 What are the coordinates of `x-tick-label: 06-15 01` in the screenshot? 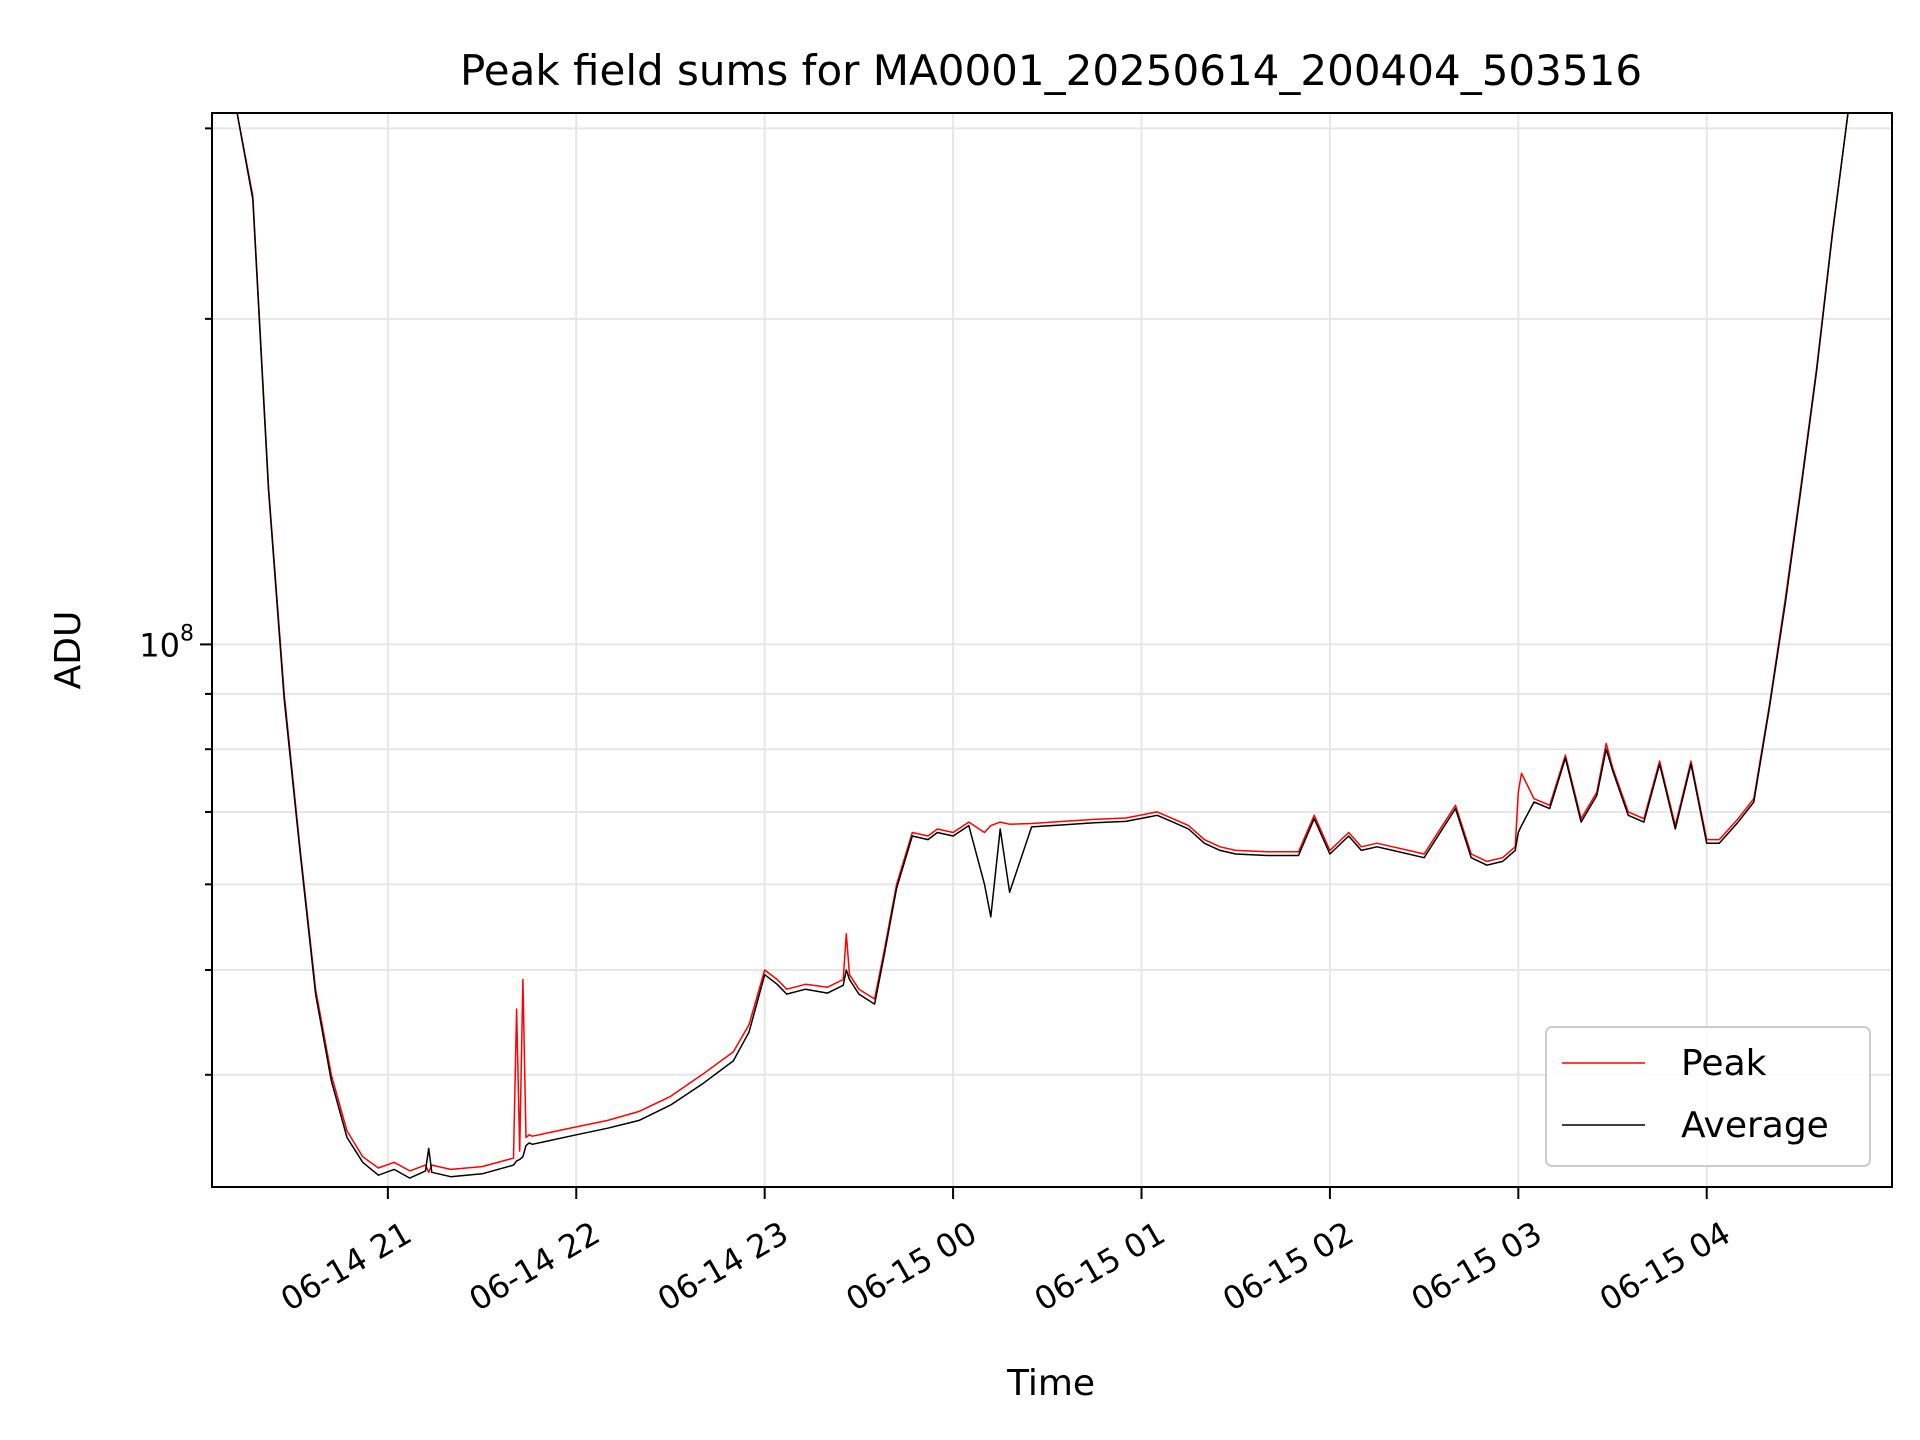 It's located at (1100, 1266).